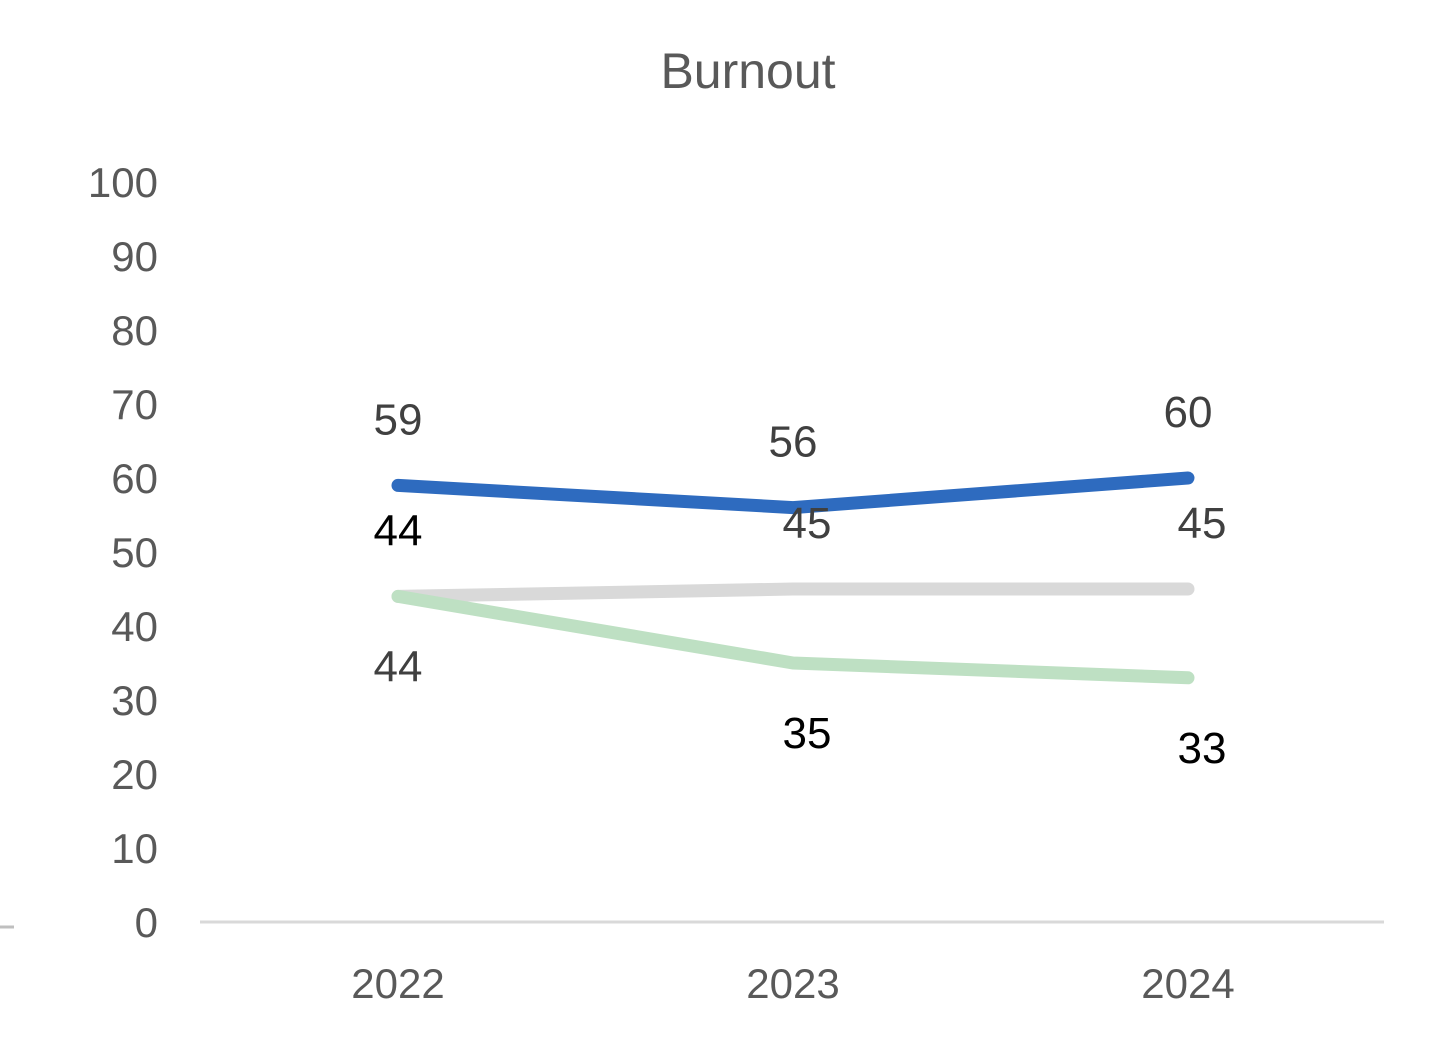 Image resolution: width=1444 pixels, height=1052 pixels. What do you see at coordinates (1202, 748) in the screenshot?
I see `data-label-series-3: 33` at bounding box center [1202, 748].